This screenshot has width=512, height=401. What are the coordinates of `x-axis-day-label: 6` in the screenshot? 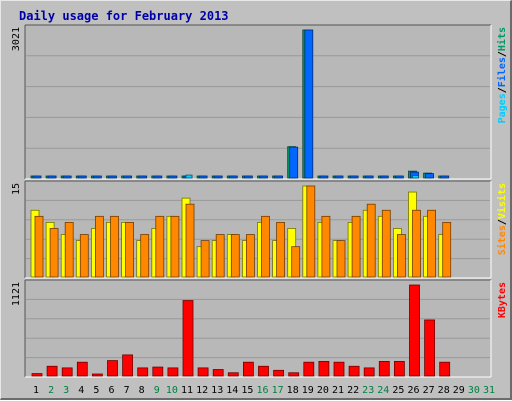 It's located at (111, 390).